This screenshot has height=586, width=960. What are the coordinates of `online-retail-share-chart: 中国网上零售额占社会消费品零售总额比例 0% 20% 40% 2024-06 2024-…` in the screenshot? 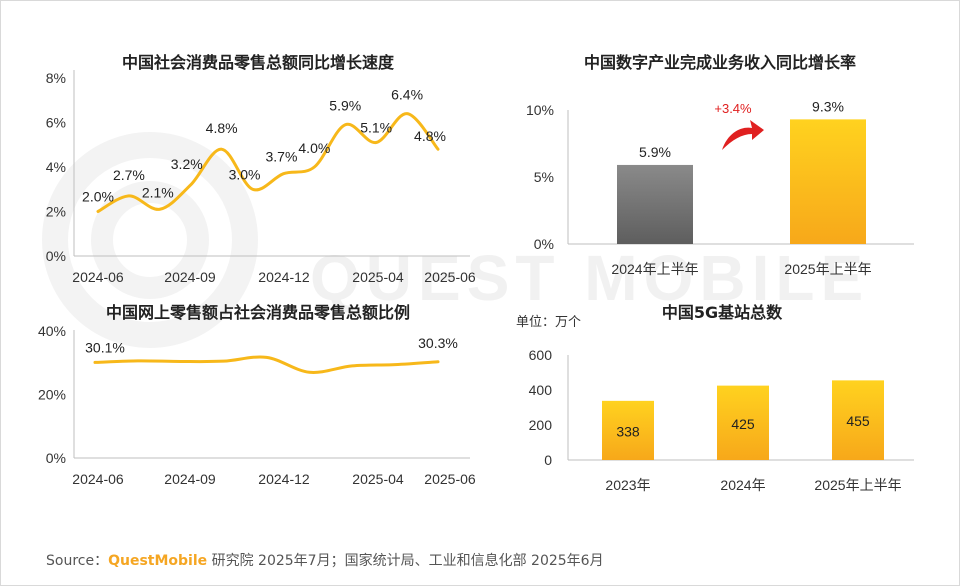 It's located at (257, 395).